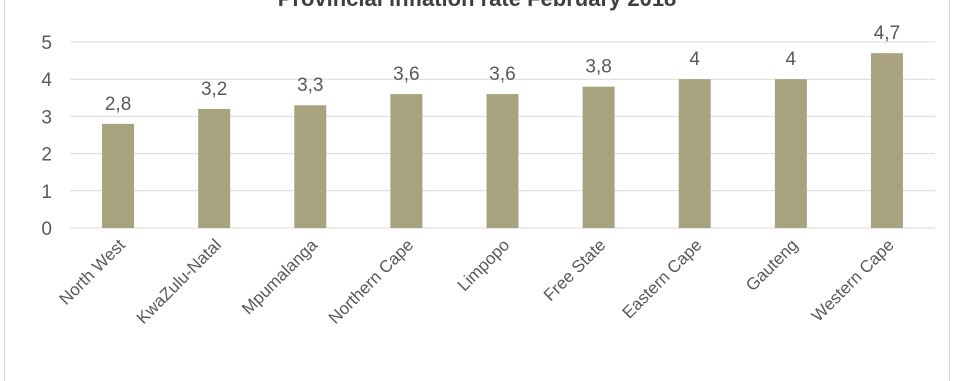 The image size is (954, 381). What do you see at coordinates (214, 89) in the screenshot?
I see `data-label: 3,2` at bounding box center [214, 89].